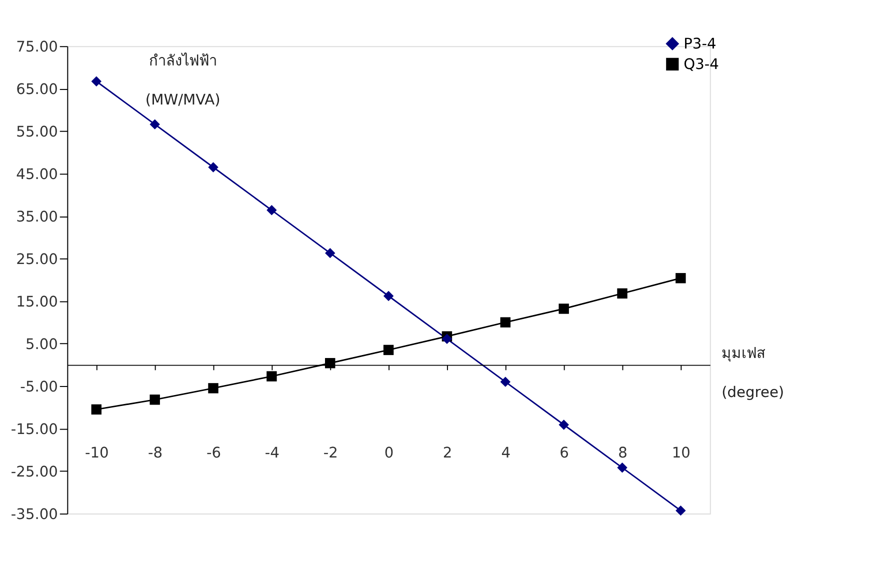 The width and height of the screenshot is (892, 579). I want to click on x-tick-label: -2, so click(330, 453).